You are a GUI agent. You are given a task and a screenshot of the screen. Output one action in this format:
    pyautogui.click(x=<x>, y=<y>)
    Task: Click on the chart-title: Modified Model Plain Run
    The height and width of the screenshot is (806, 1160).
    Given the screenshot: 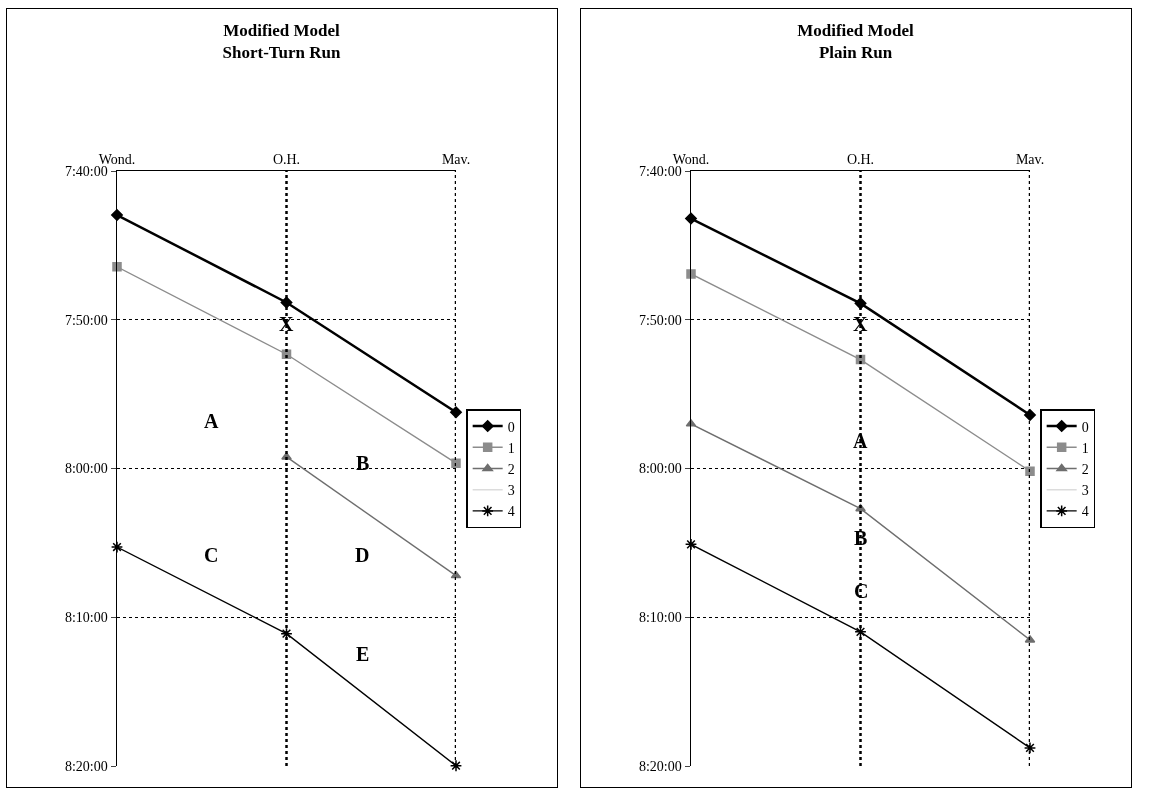 What is the action you would take?
    pyautogui.click(x=856, y=42)
    